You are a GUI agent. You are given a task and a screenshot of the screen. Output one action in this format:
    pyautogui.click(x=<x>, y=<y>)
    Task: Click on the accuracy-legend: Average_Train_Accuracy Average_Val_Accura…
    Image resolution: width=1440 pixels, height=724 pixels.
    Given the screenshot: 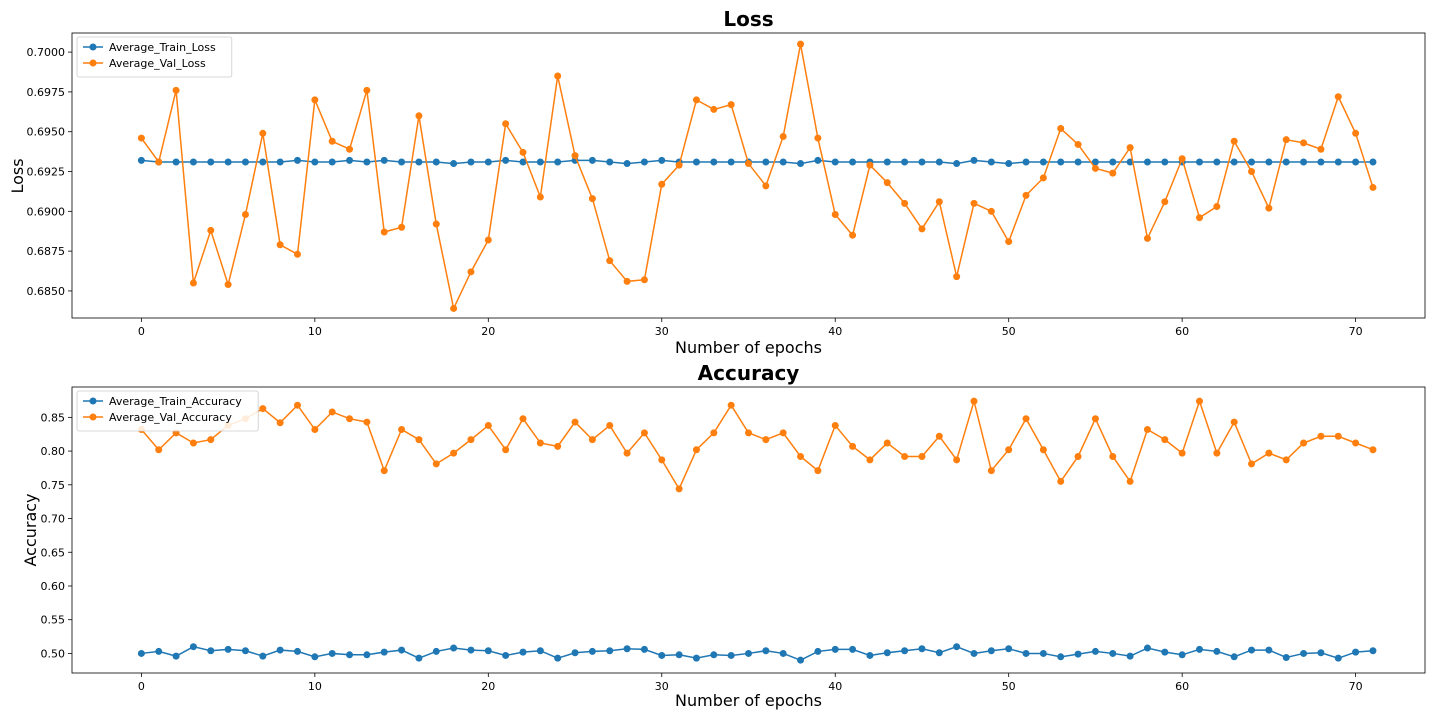 What is the action you would take?
    pyautogui.click(x=167, y=411)
    